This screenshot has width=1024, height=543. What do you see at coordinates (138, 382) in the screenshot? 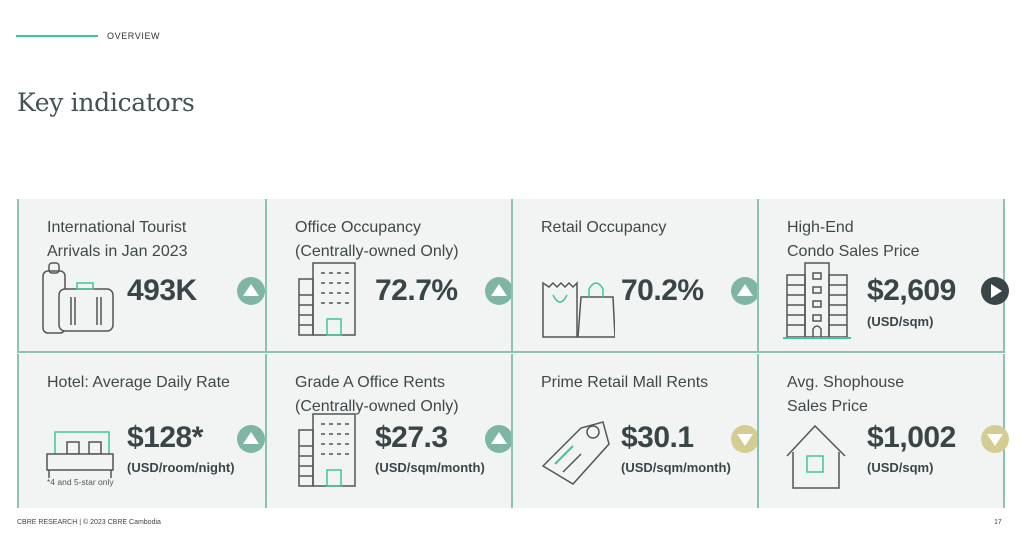
I see `indicator-title: Hotel: Average Daily Rate` at bounding box center [138, 382].